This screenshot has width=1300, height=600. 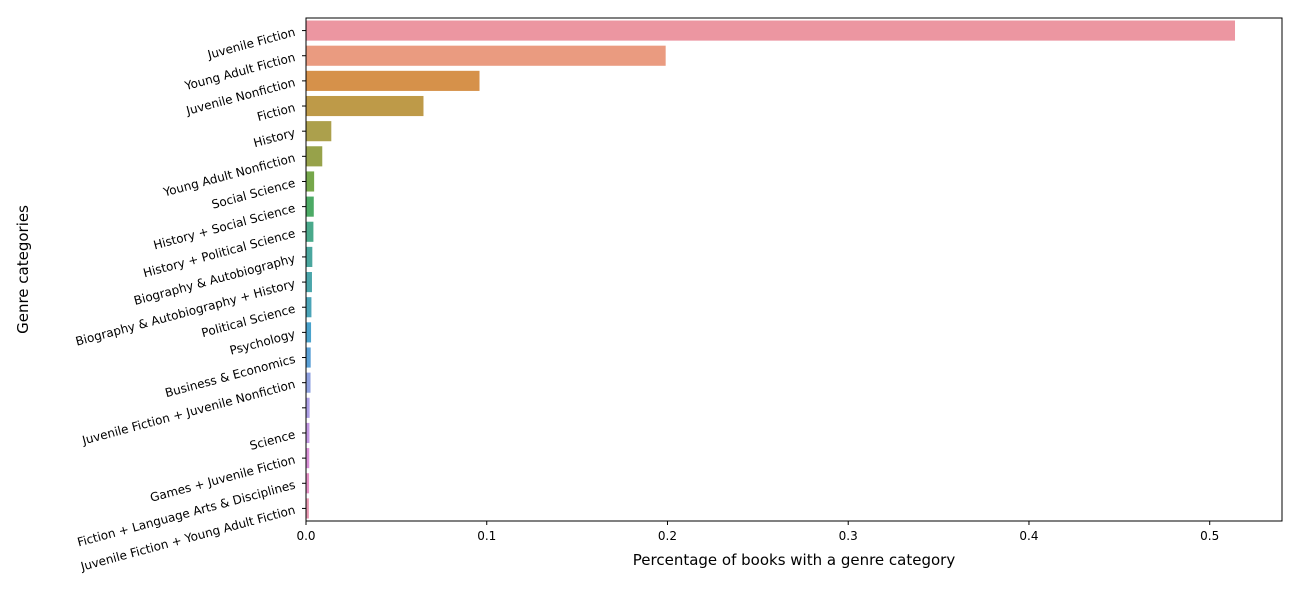 I want to click on y-tick-label: History, so click(x=274, y=138).